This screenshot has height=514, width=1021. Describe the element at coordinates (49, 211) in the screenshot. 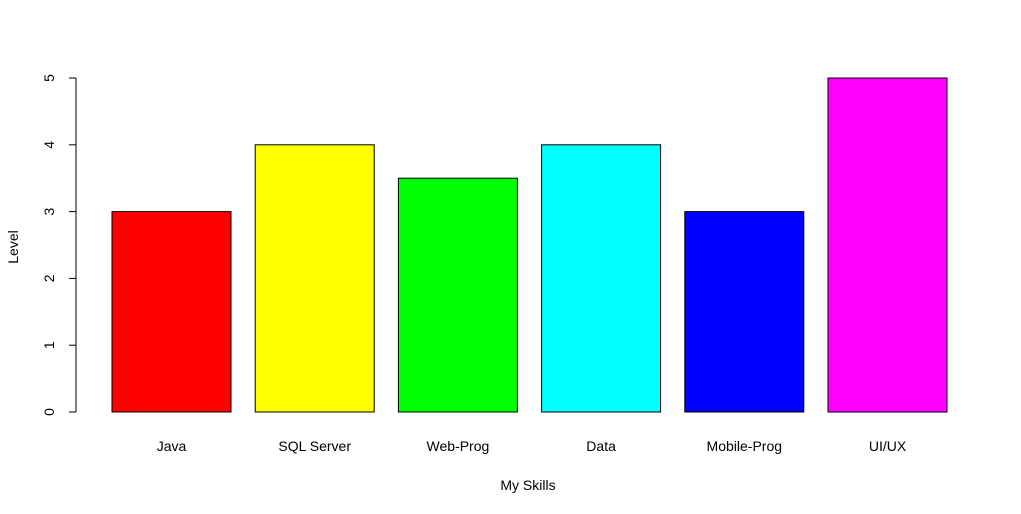

I see `y-tick-label: 3` at that location.